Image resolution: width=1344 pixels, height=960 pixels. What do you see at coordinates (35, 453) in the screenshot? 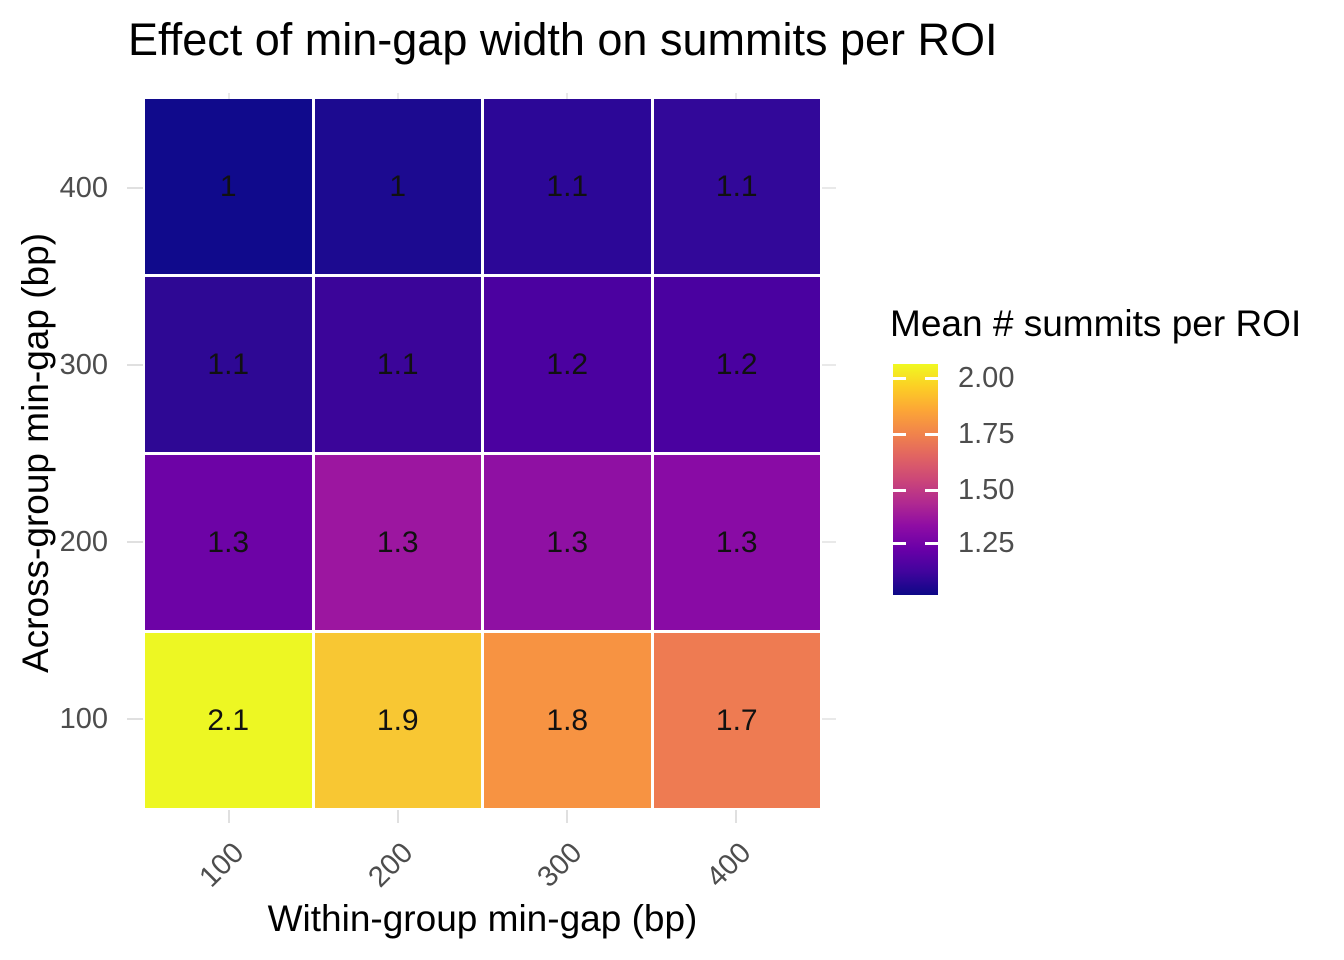
I see `y-axis-title: Across-group min-gap (bp)` at bounding box center [35, 453].